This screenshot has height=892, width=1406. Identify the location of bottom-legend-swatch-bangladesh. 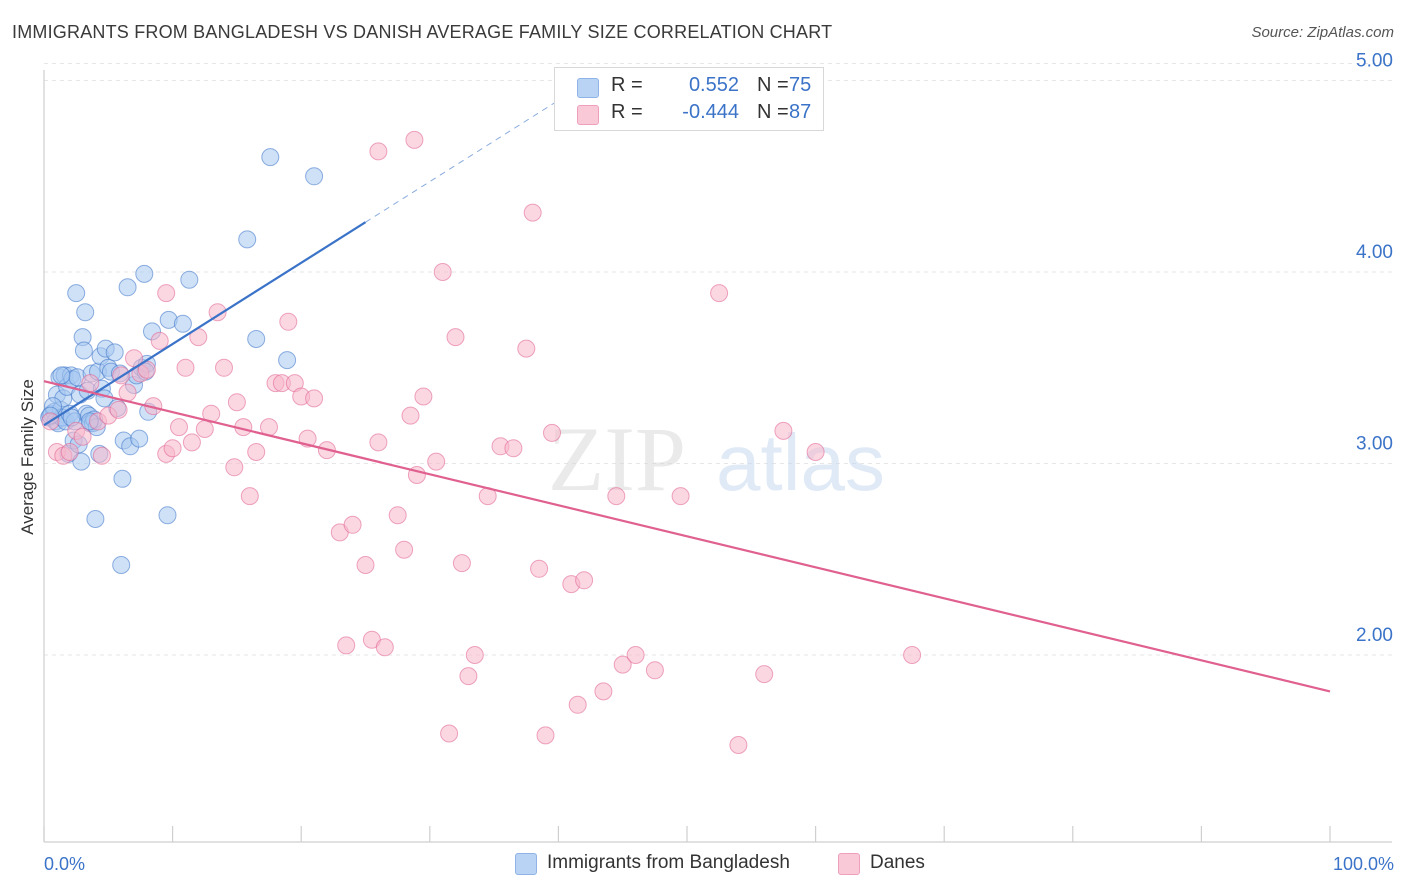
(526, 864).